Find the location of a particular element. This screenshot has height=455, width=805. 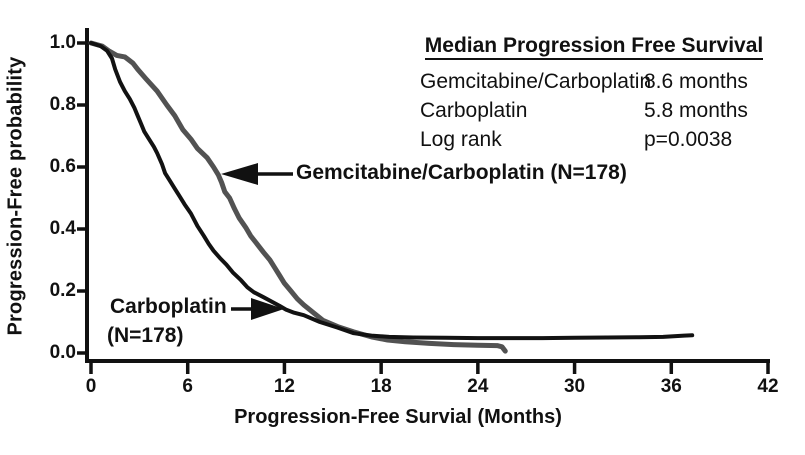

stats-row-value: p=0.0038 is located at coordinates (688, 139).